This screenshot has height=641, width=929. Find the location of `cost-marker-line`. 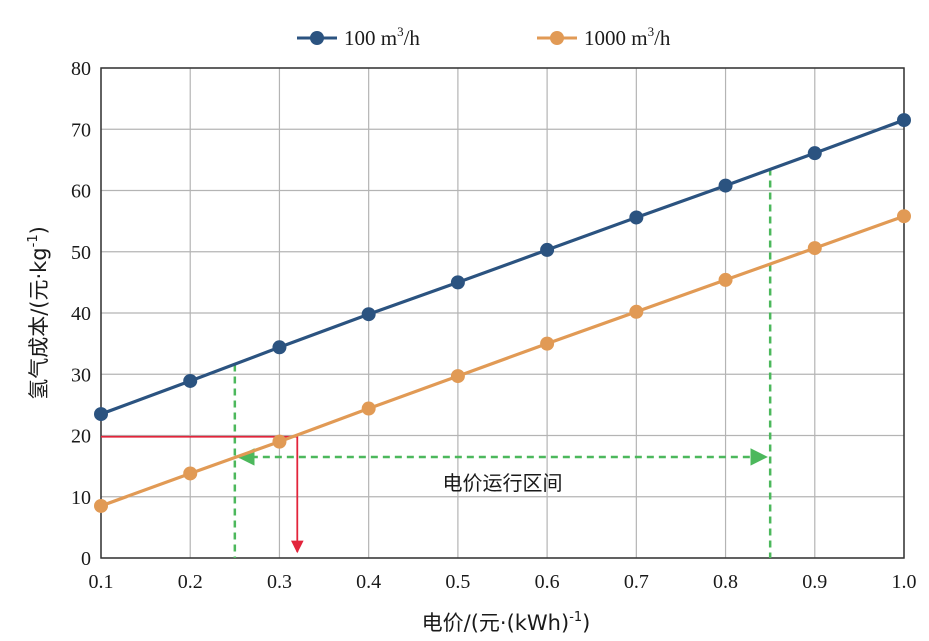

cost-marker-line is located at coordinates (202, 494).